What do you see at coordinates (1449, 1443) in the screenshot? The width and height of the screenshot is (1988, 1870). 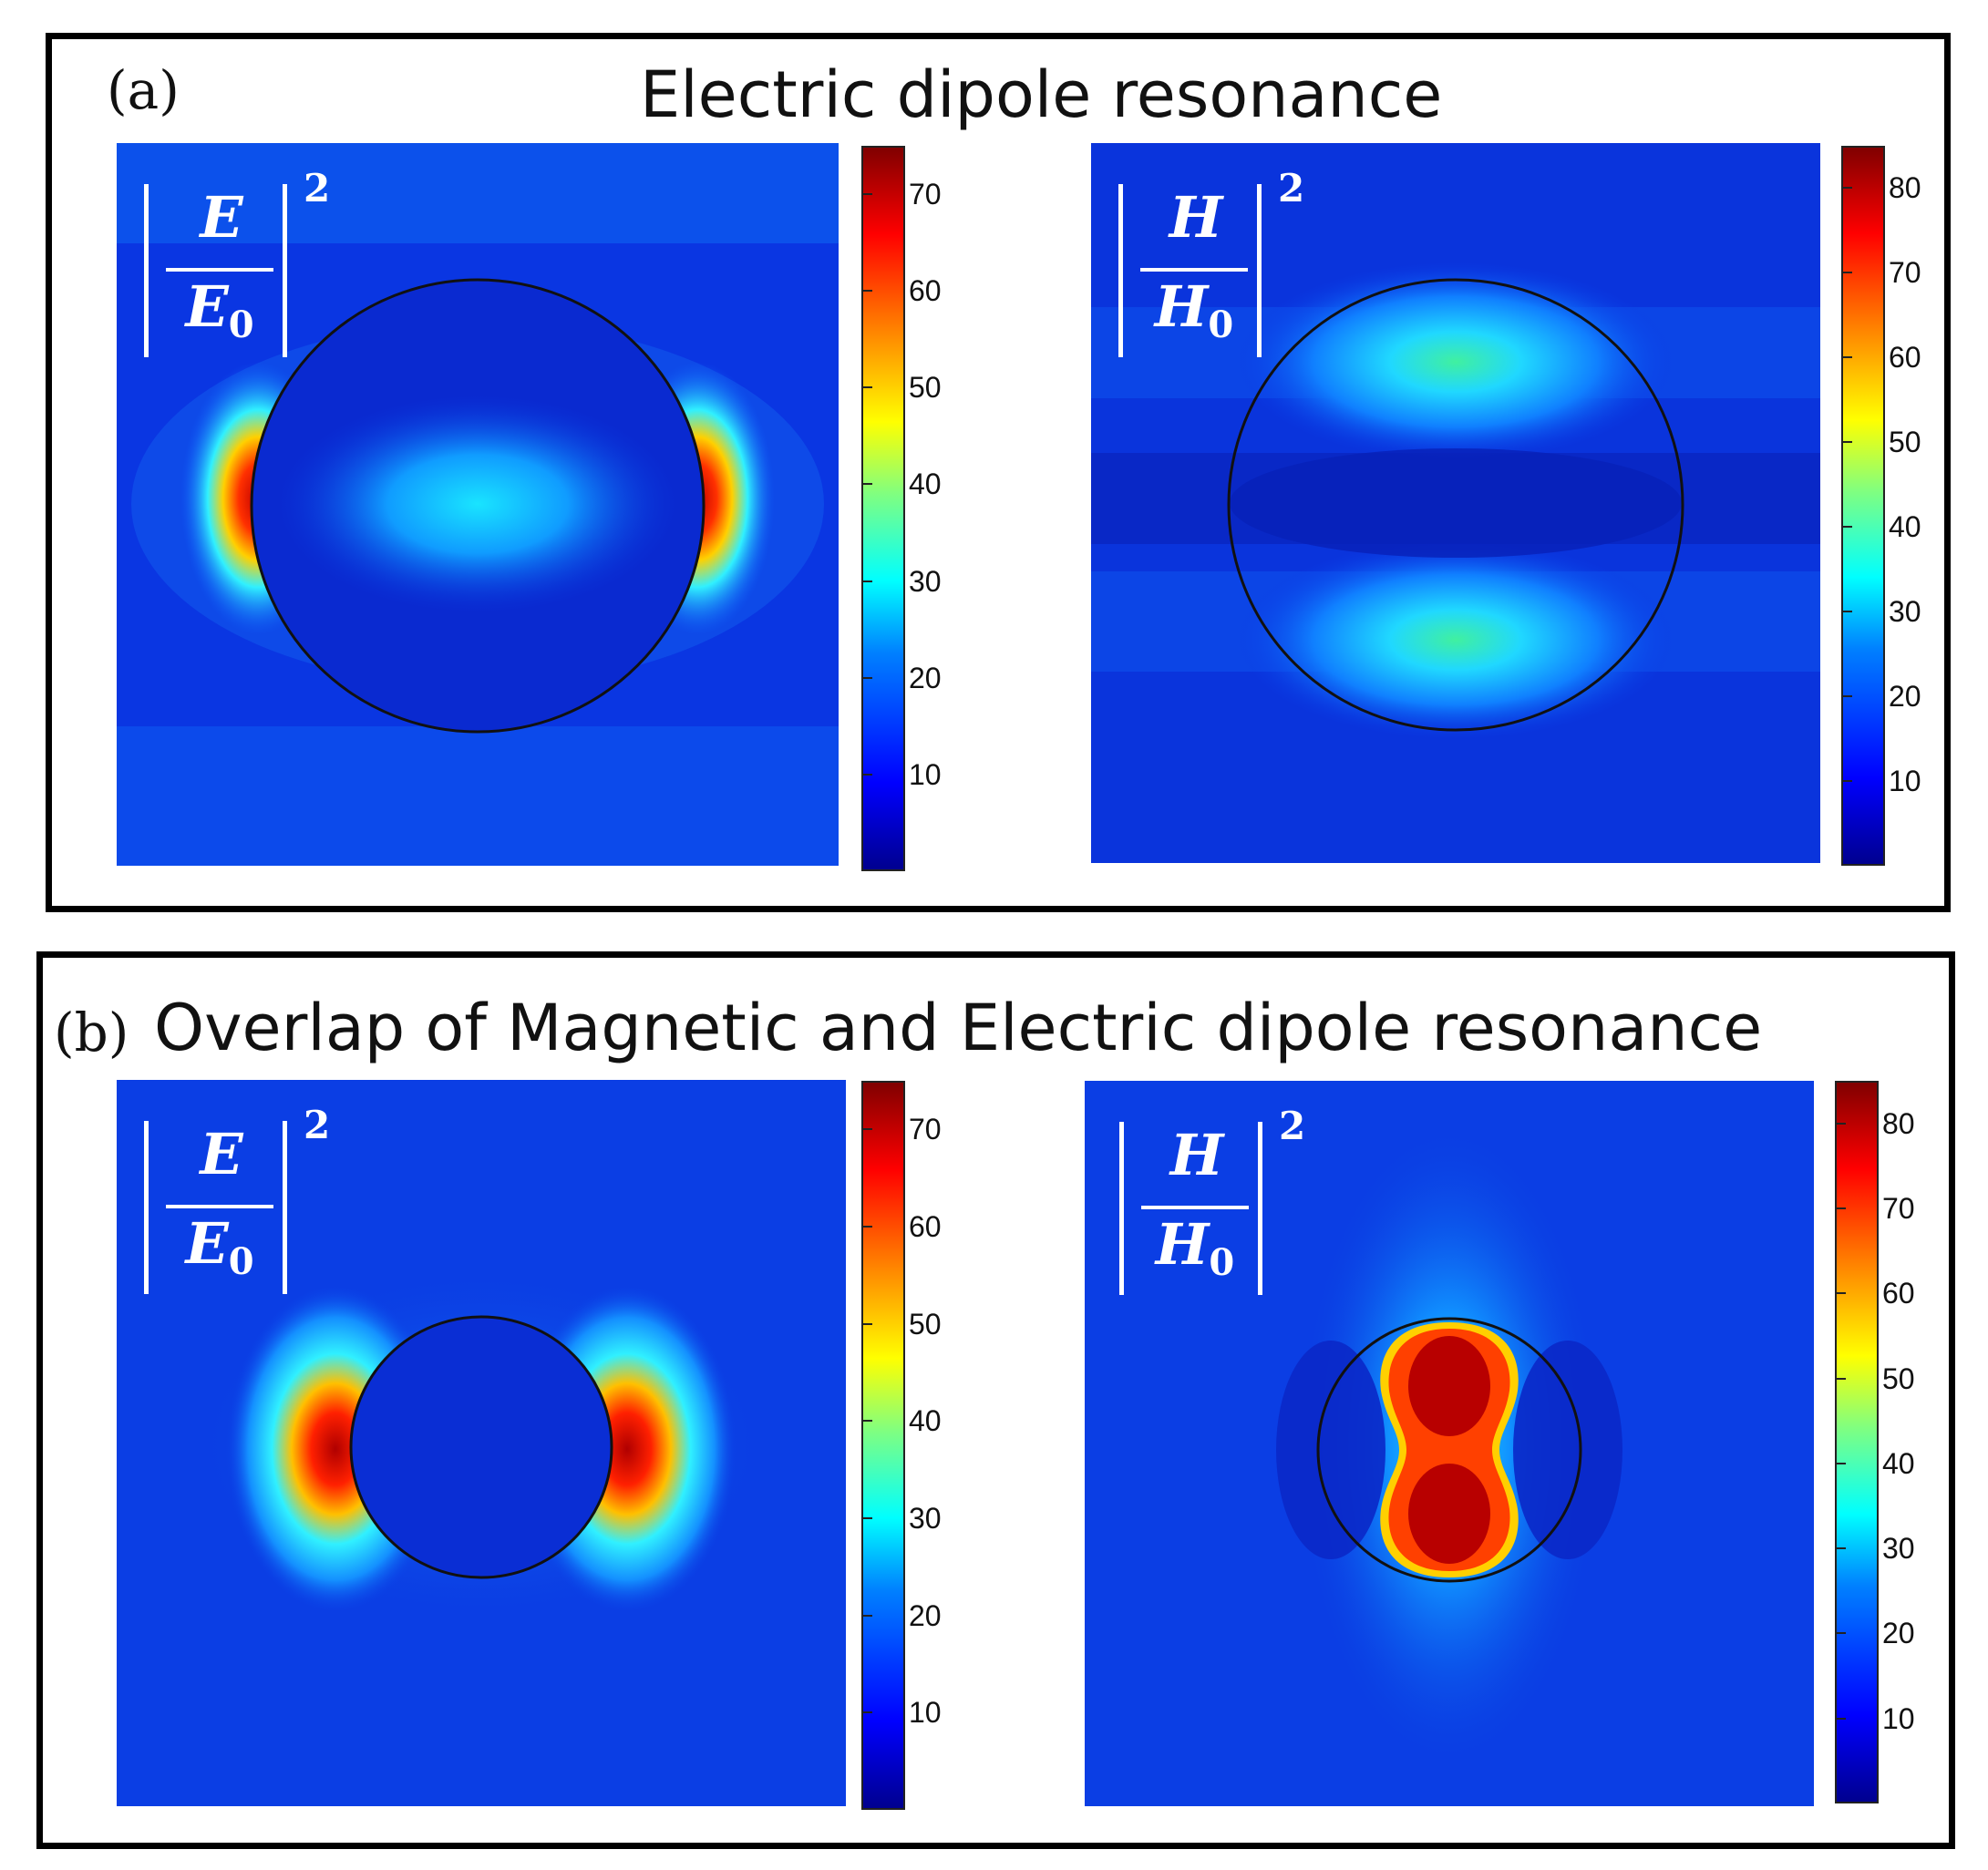 I see `heatmap-b-magnetic: H H0 2` at bounding box center [1449, 1443].